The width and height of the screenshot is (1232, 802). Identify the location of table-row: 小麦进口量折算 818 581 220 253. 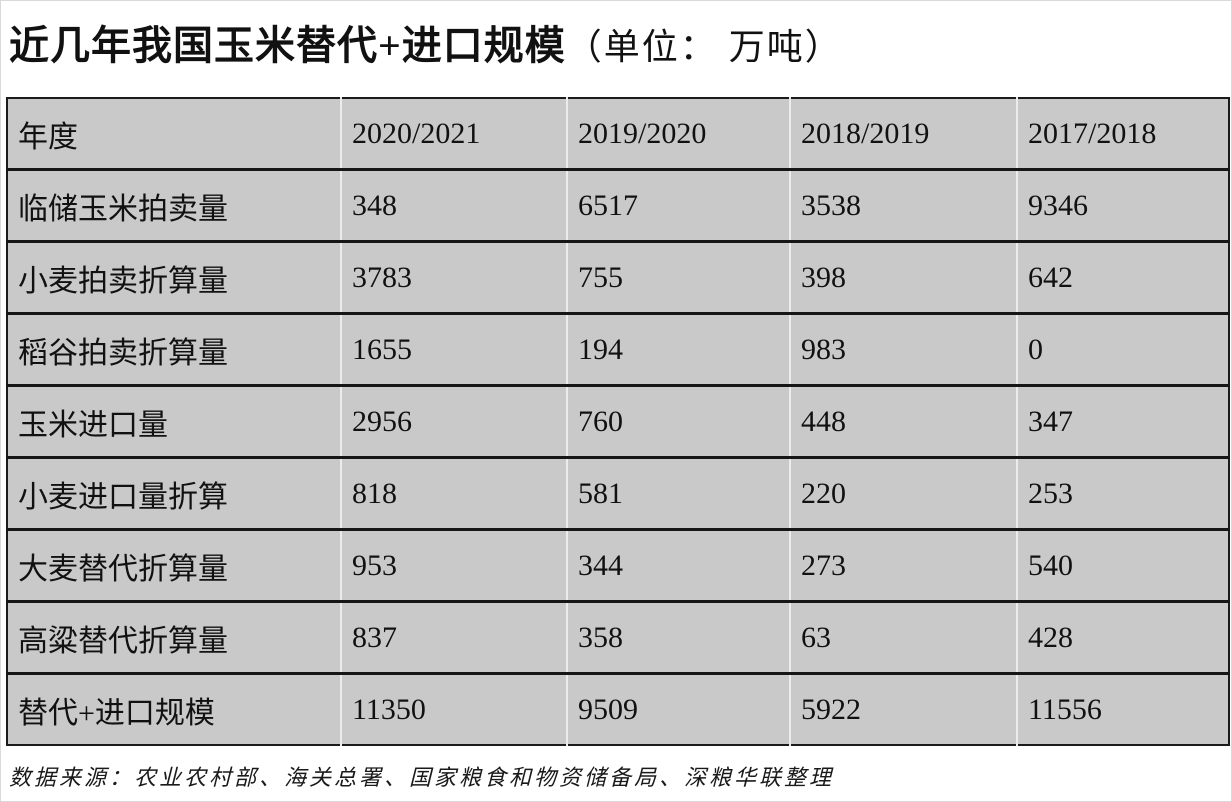
(618, 493).